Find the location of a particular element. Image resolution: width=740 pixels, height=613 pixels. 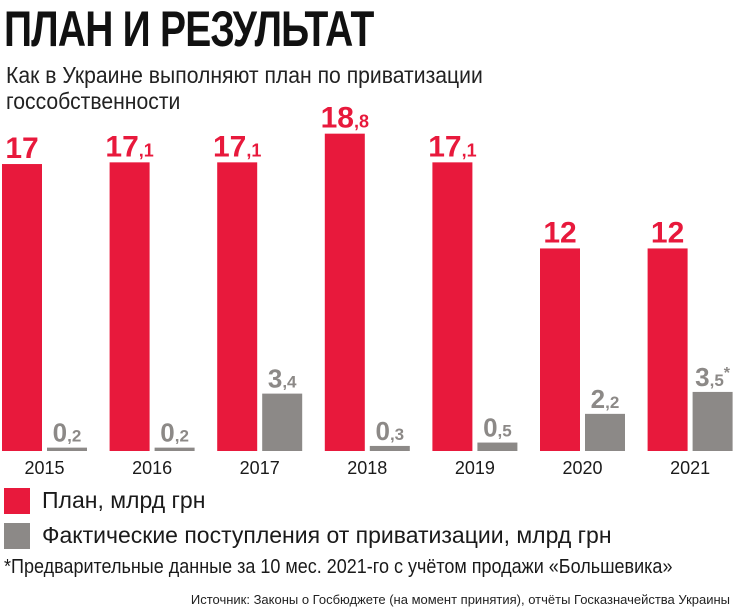

legend-swatch-plan is located at coordinates (17, 500).